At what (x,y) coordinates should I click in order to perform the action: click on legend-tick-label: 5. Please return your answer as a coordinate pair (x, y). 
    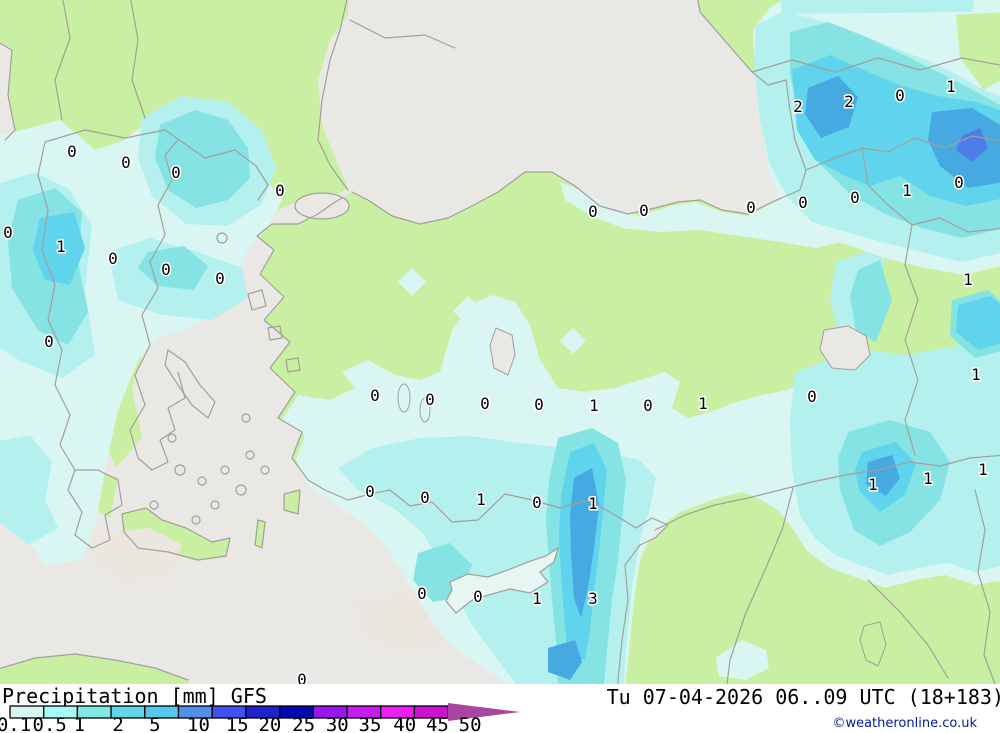
    Looking at the image, I should click on (154, 723).